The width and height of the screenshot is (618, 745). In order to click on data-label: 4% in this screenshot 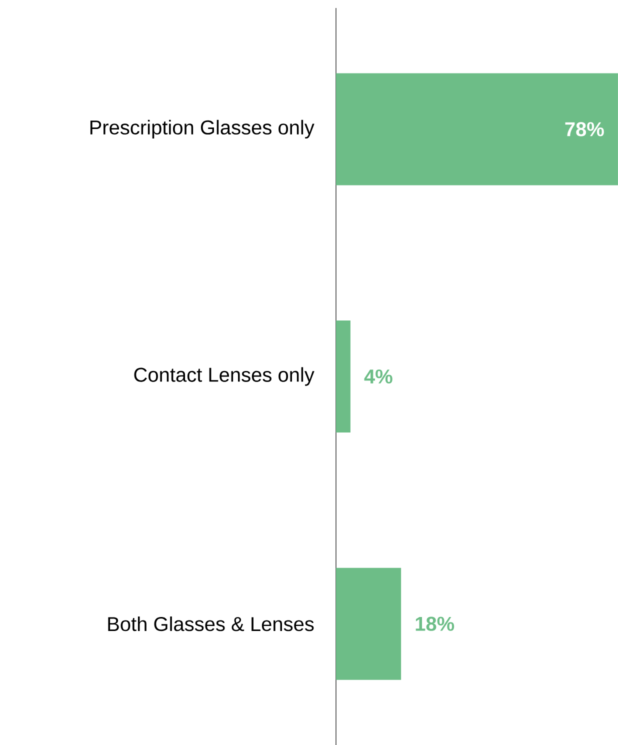, I will do `click(378, 376)`.